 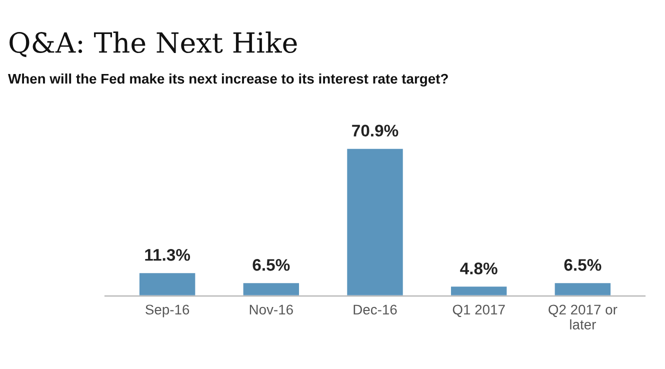 I want to click on x-tick-label: Nov-16, so click(x=271, y=309).